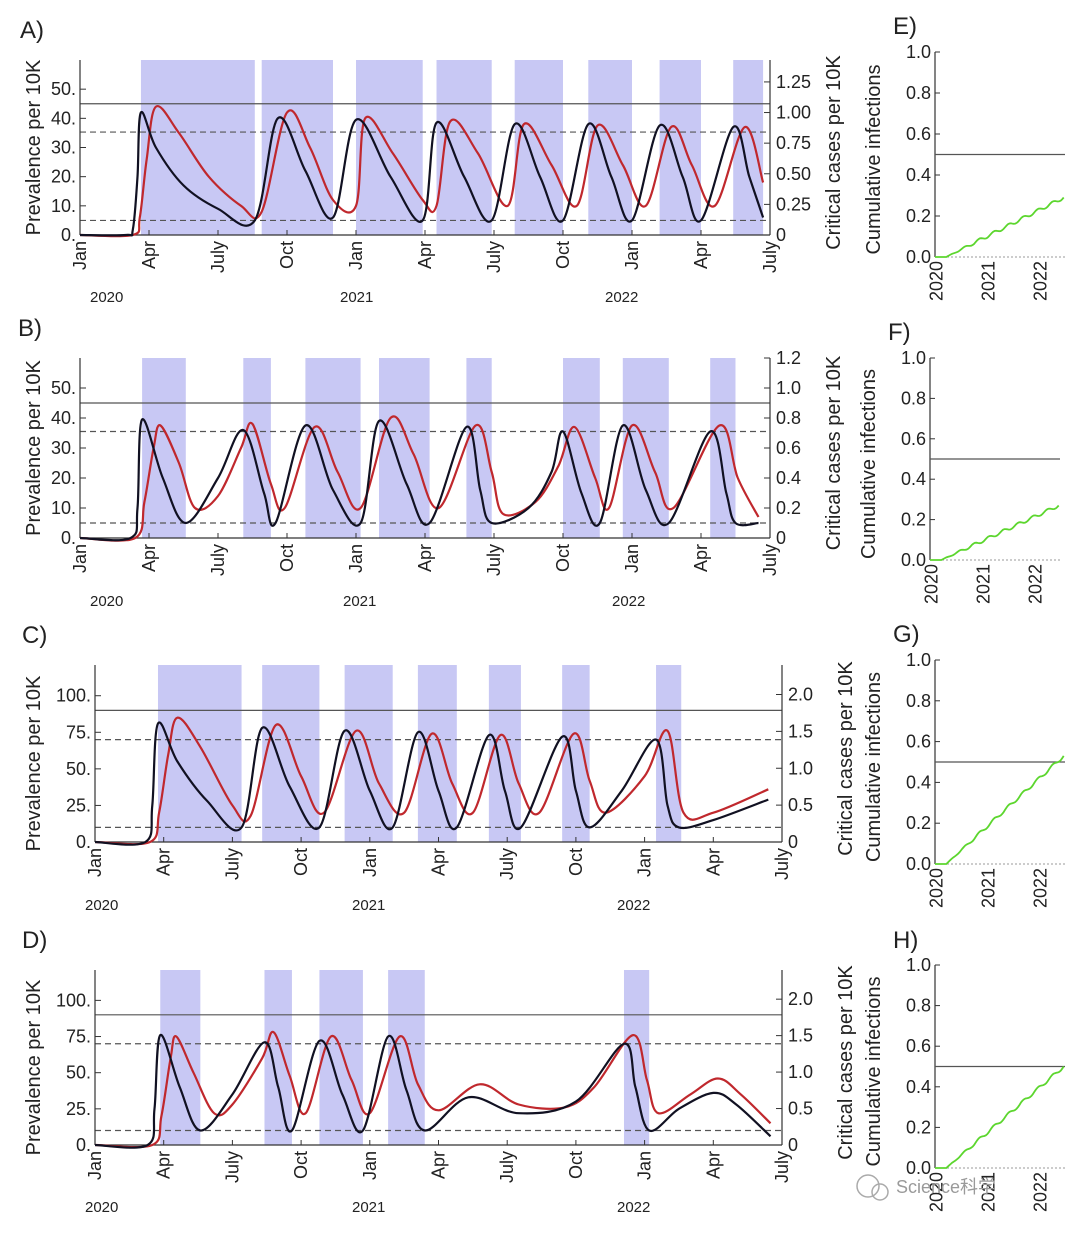 This screenshot has width=1080, height=1233. What do you see at coordinates (431, 783) in the screenshot?
I see `prevalence-line` at bounding box center [431, 783].